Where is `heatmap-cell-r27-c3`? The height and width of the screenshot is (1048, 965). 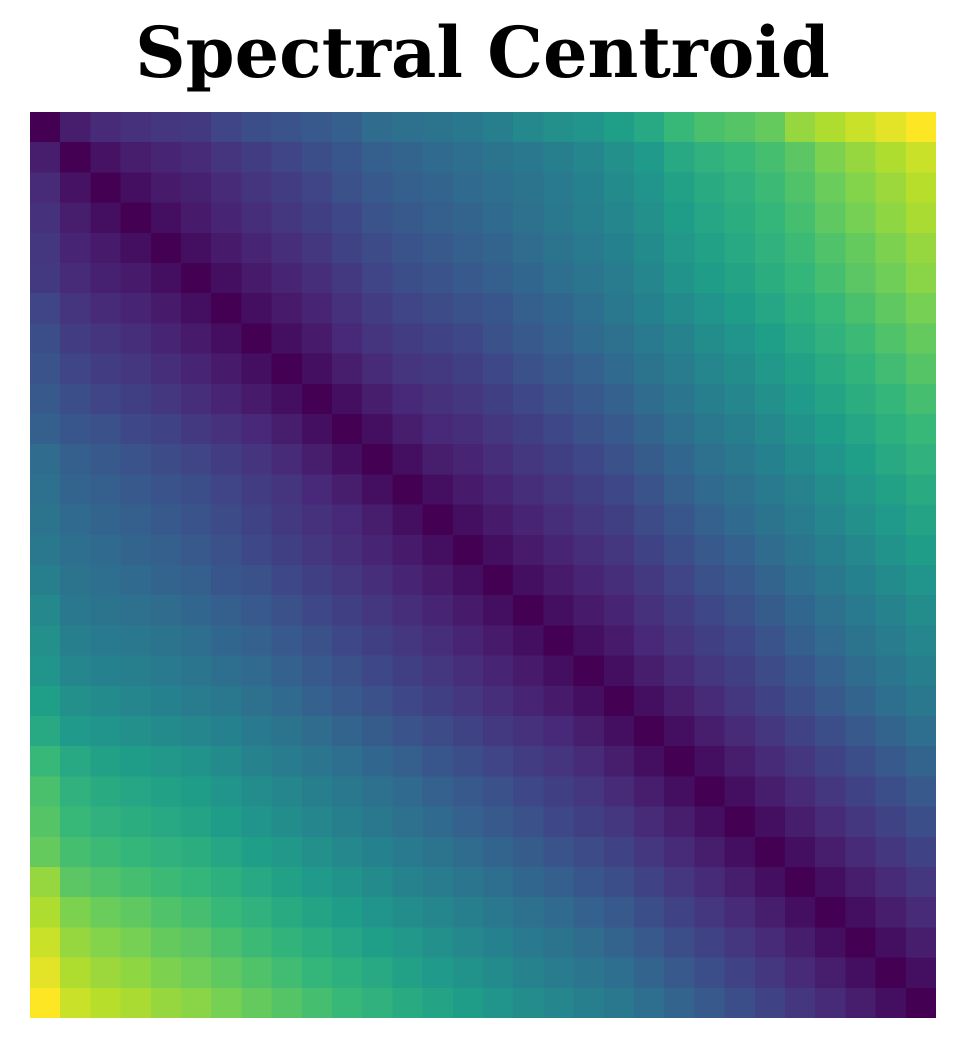 heatmap-cell-r27-c3 is located at coordinates (136, 943).